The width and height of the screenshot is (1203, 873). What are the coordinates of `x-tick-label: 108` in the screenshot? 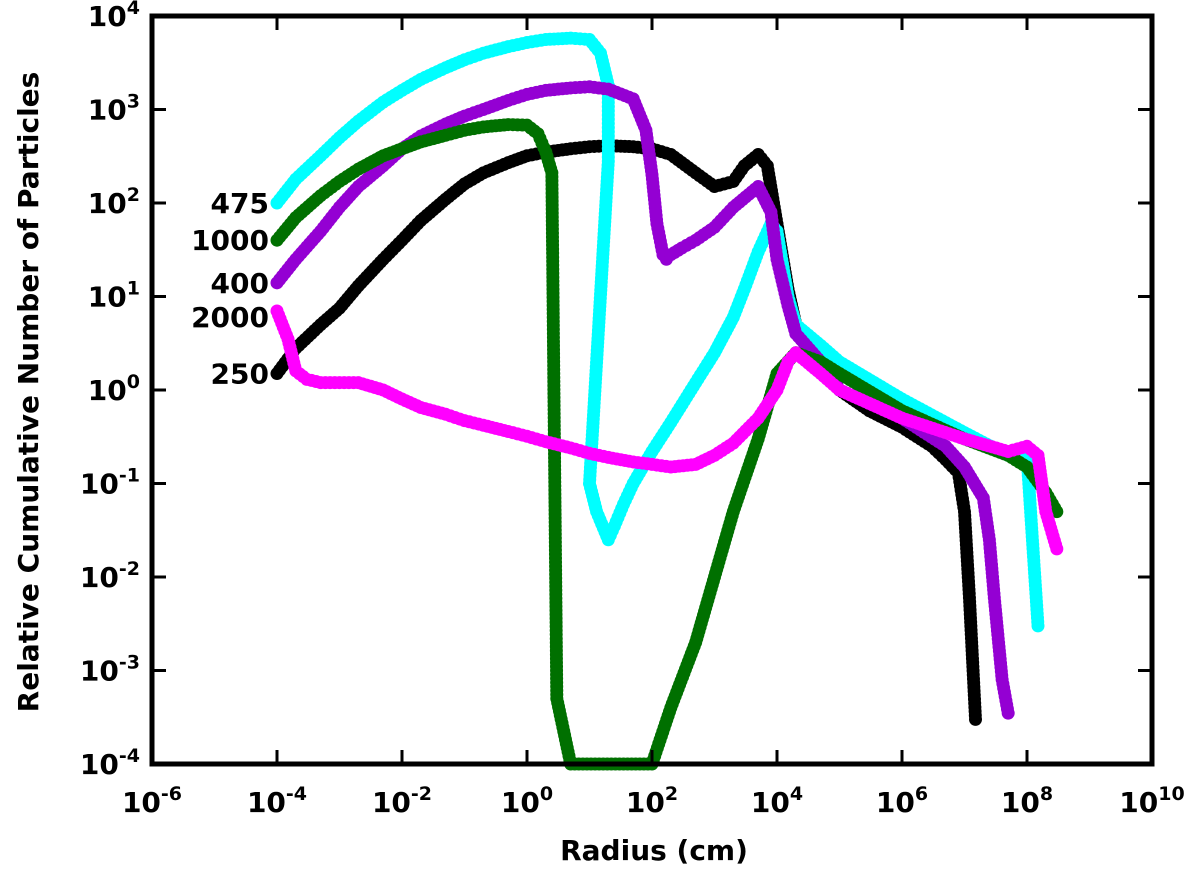 It's located at (1027, 801).